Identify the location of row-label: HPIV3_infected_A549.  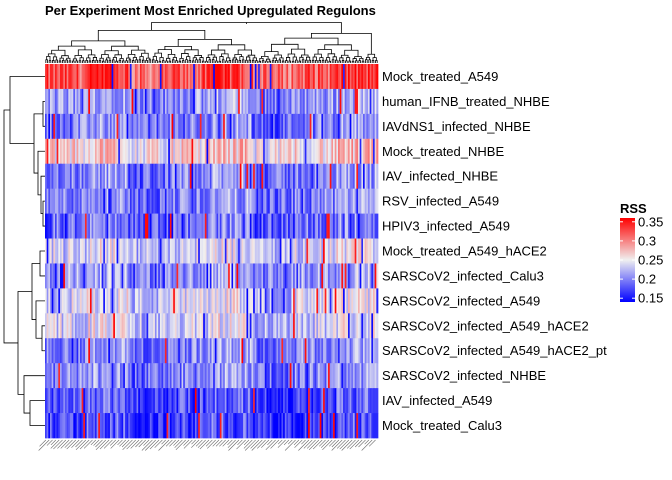
(446, 226).